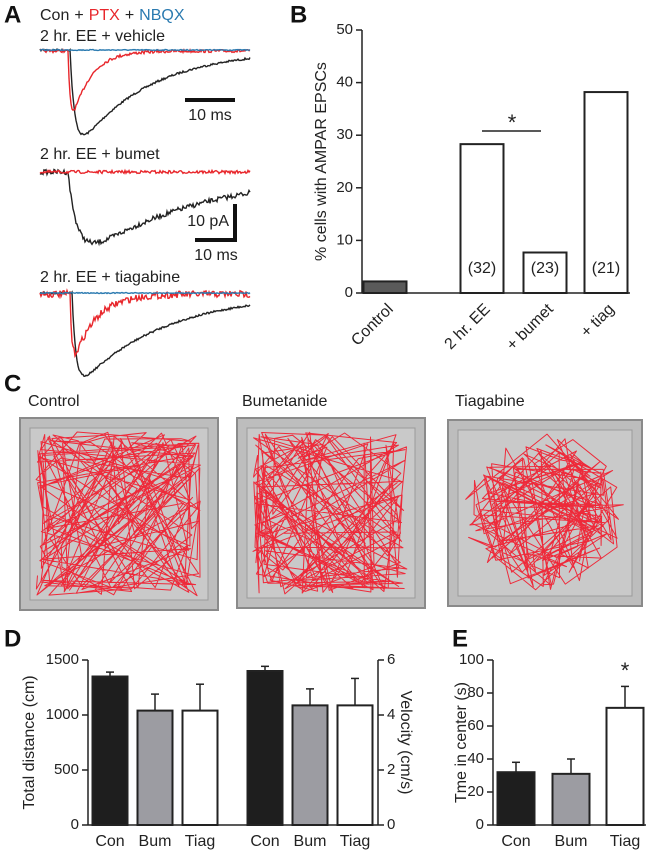 Image resolution: width=652 pixels, height=858 pixels. I want to click on x-tick-label: + tiag, so click(598, 321).